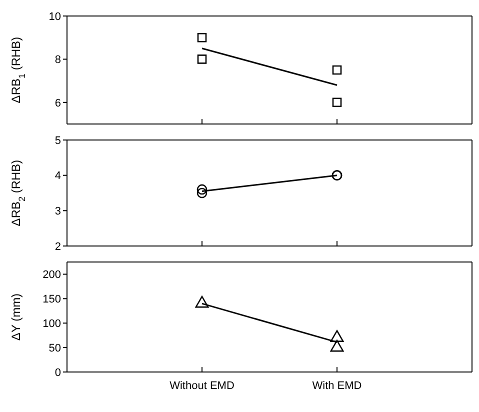  What do you see at coordinates (57, 103) in the screenshot?
I see `y-tick-label: 6` at bounding box center [57, 103].